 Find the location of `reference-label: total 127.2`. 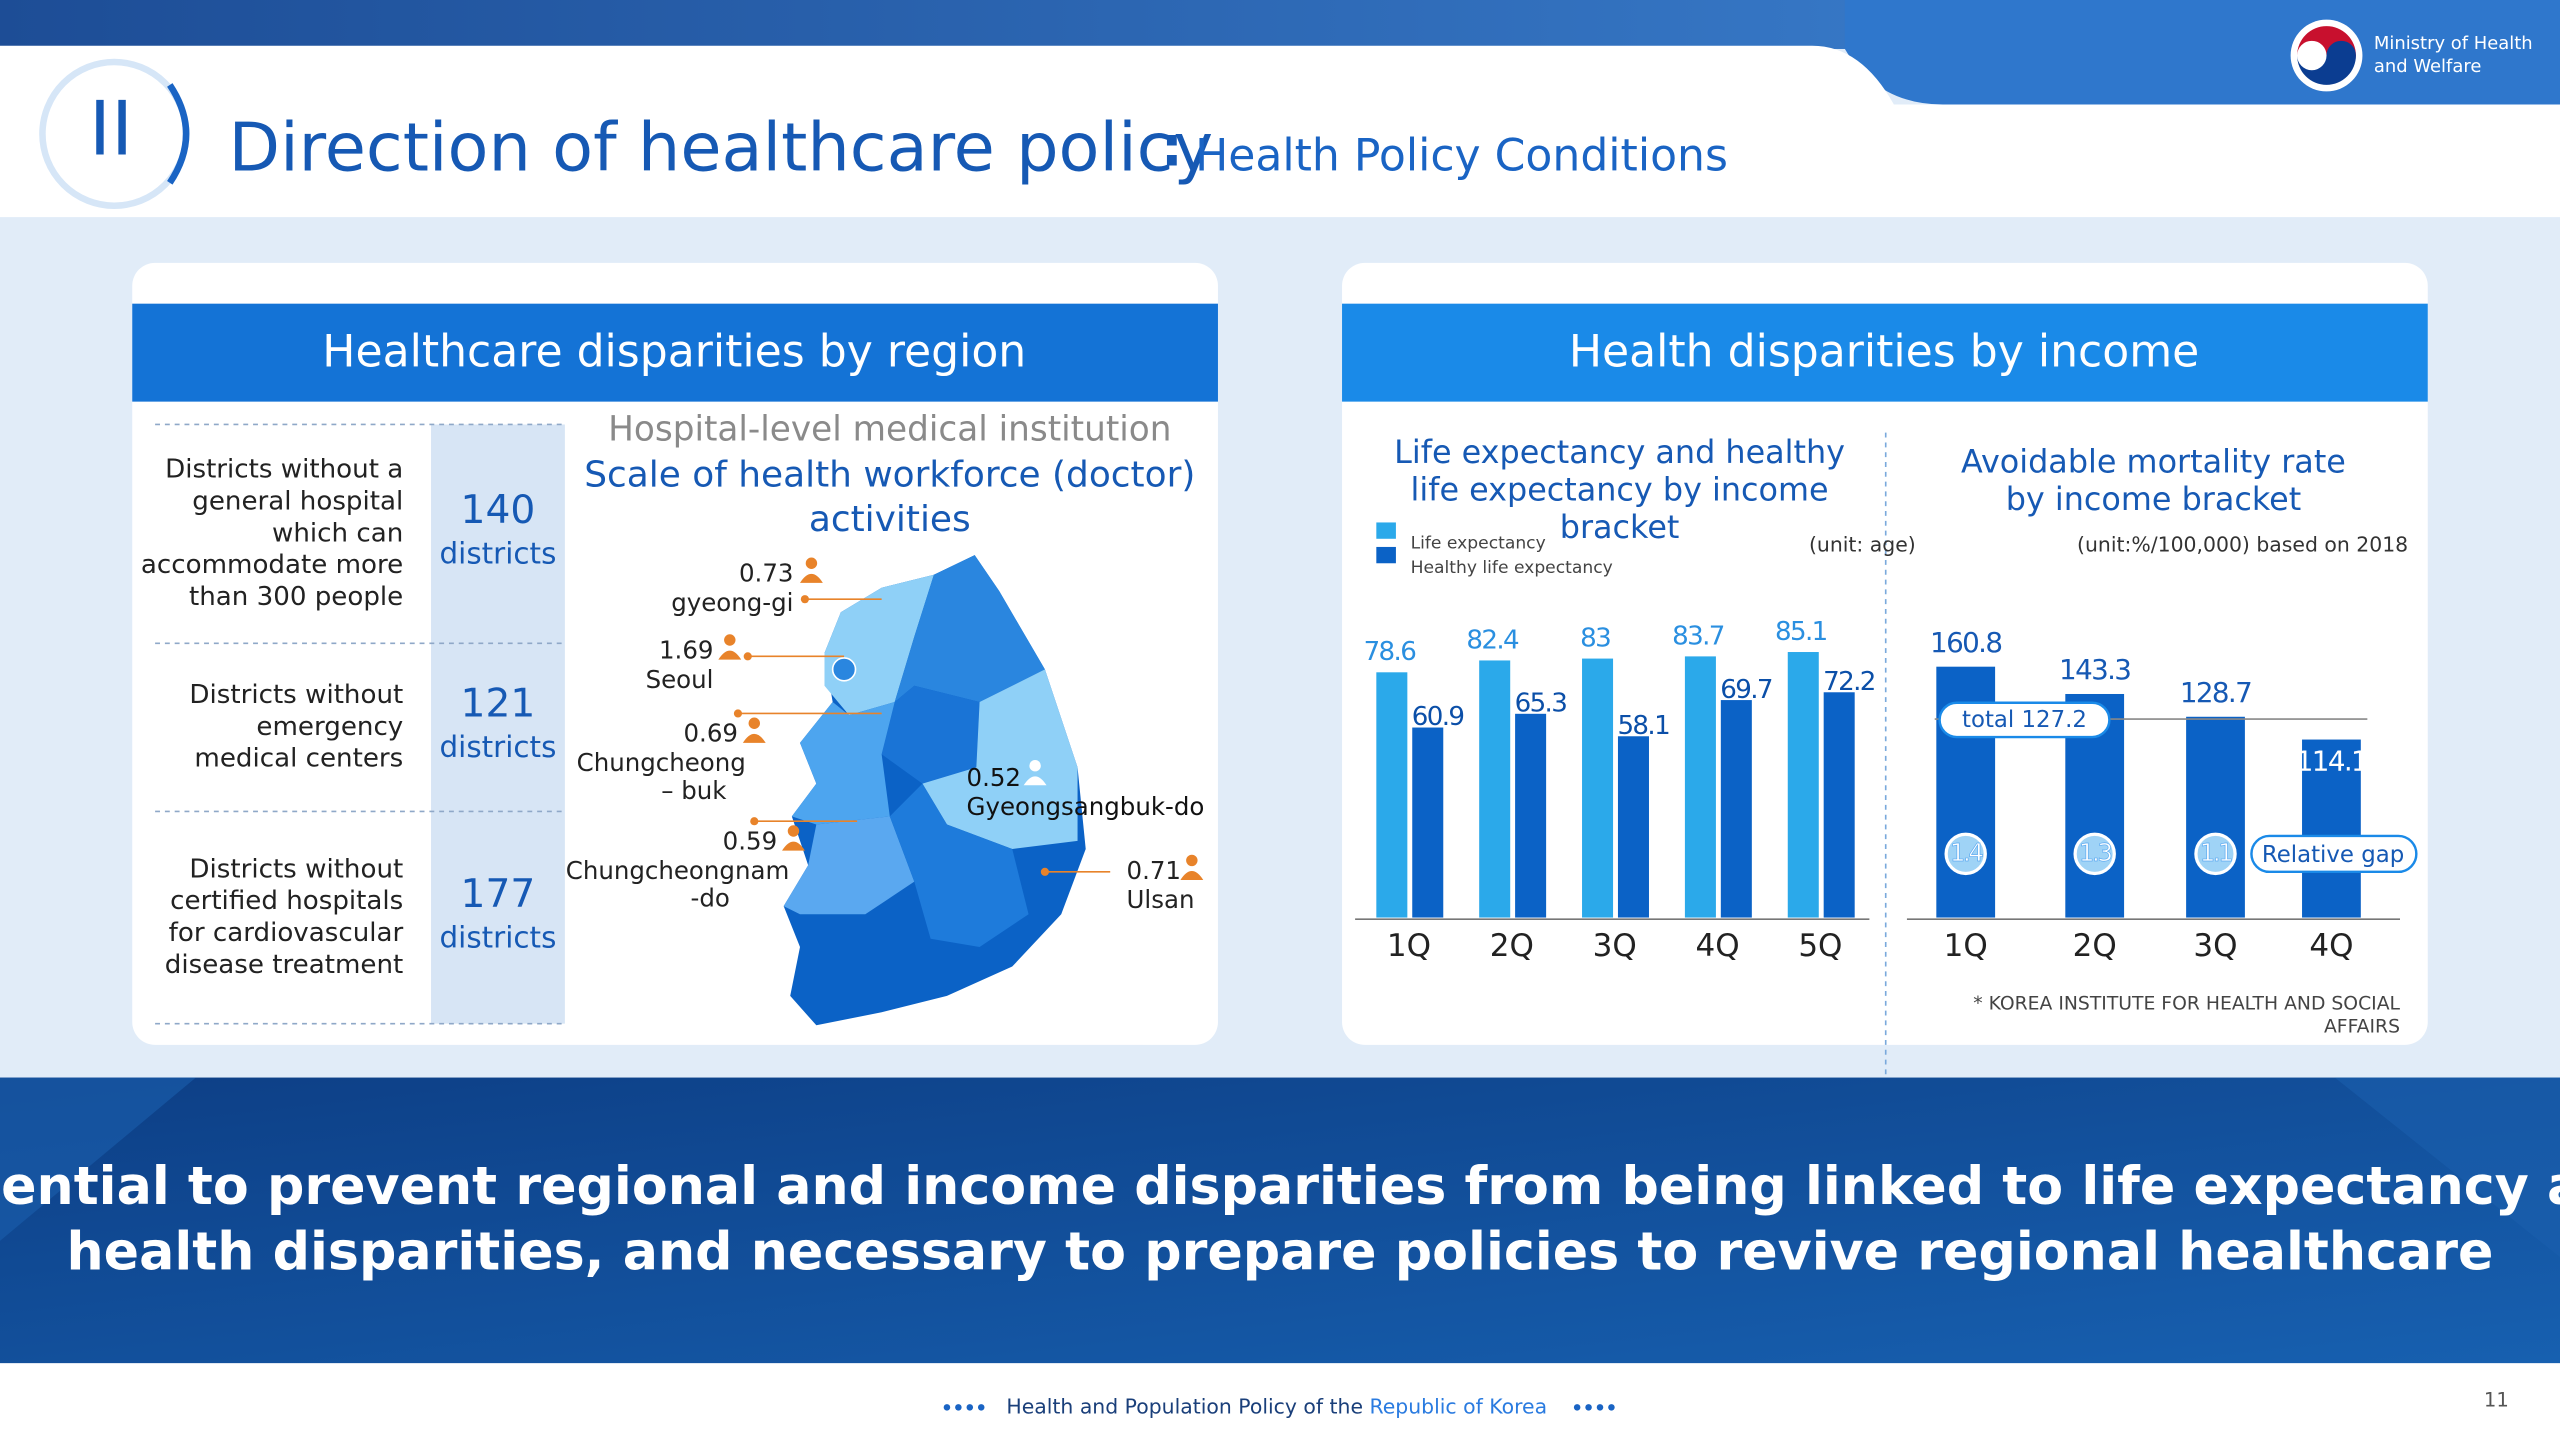

reference-label: total 127.2 is located at coordinates (2024, 720).